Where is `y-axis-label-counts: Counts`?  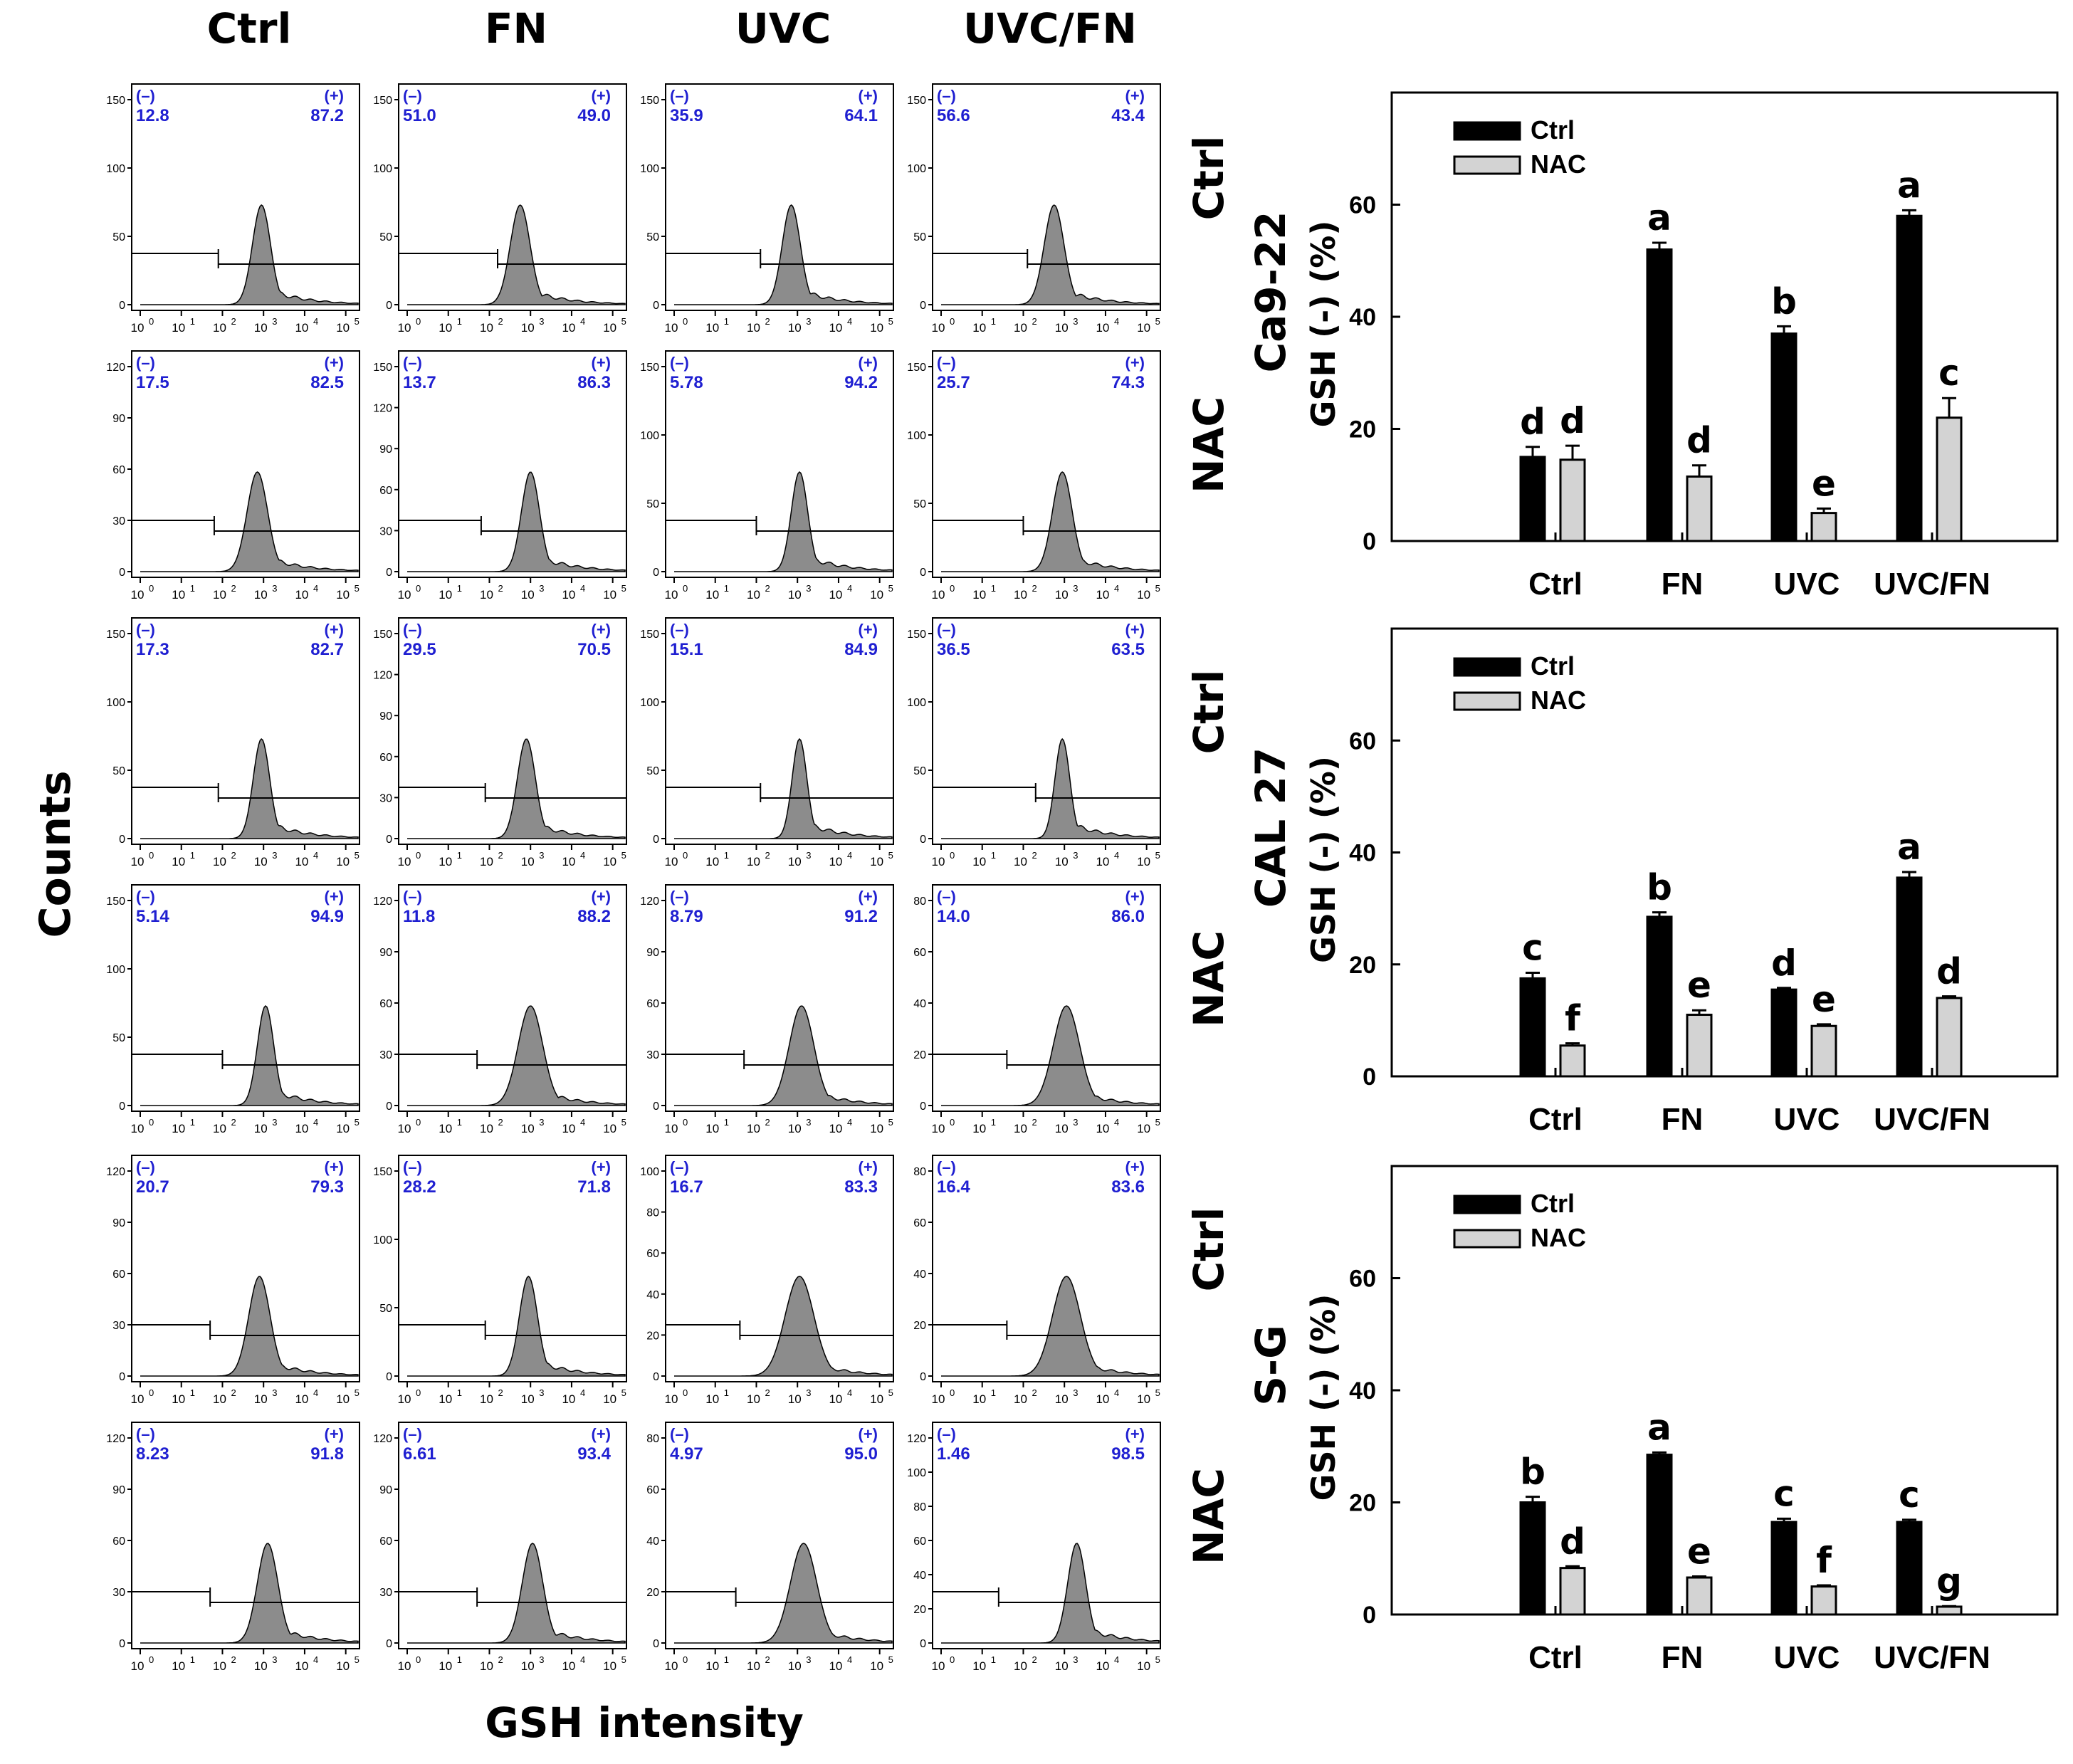
y-axis-label-counts: Counts is located at coordinates (56, 854).